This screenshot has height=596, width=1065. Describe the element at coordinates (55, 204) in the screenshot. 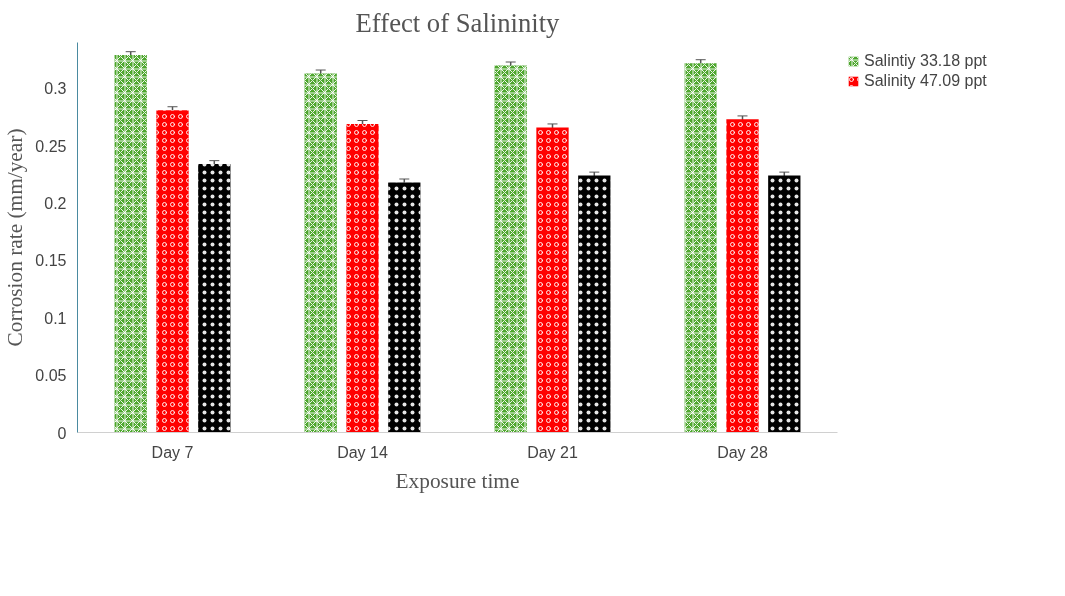

I see `y-tick-label: 0.2` at that location.